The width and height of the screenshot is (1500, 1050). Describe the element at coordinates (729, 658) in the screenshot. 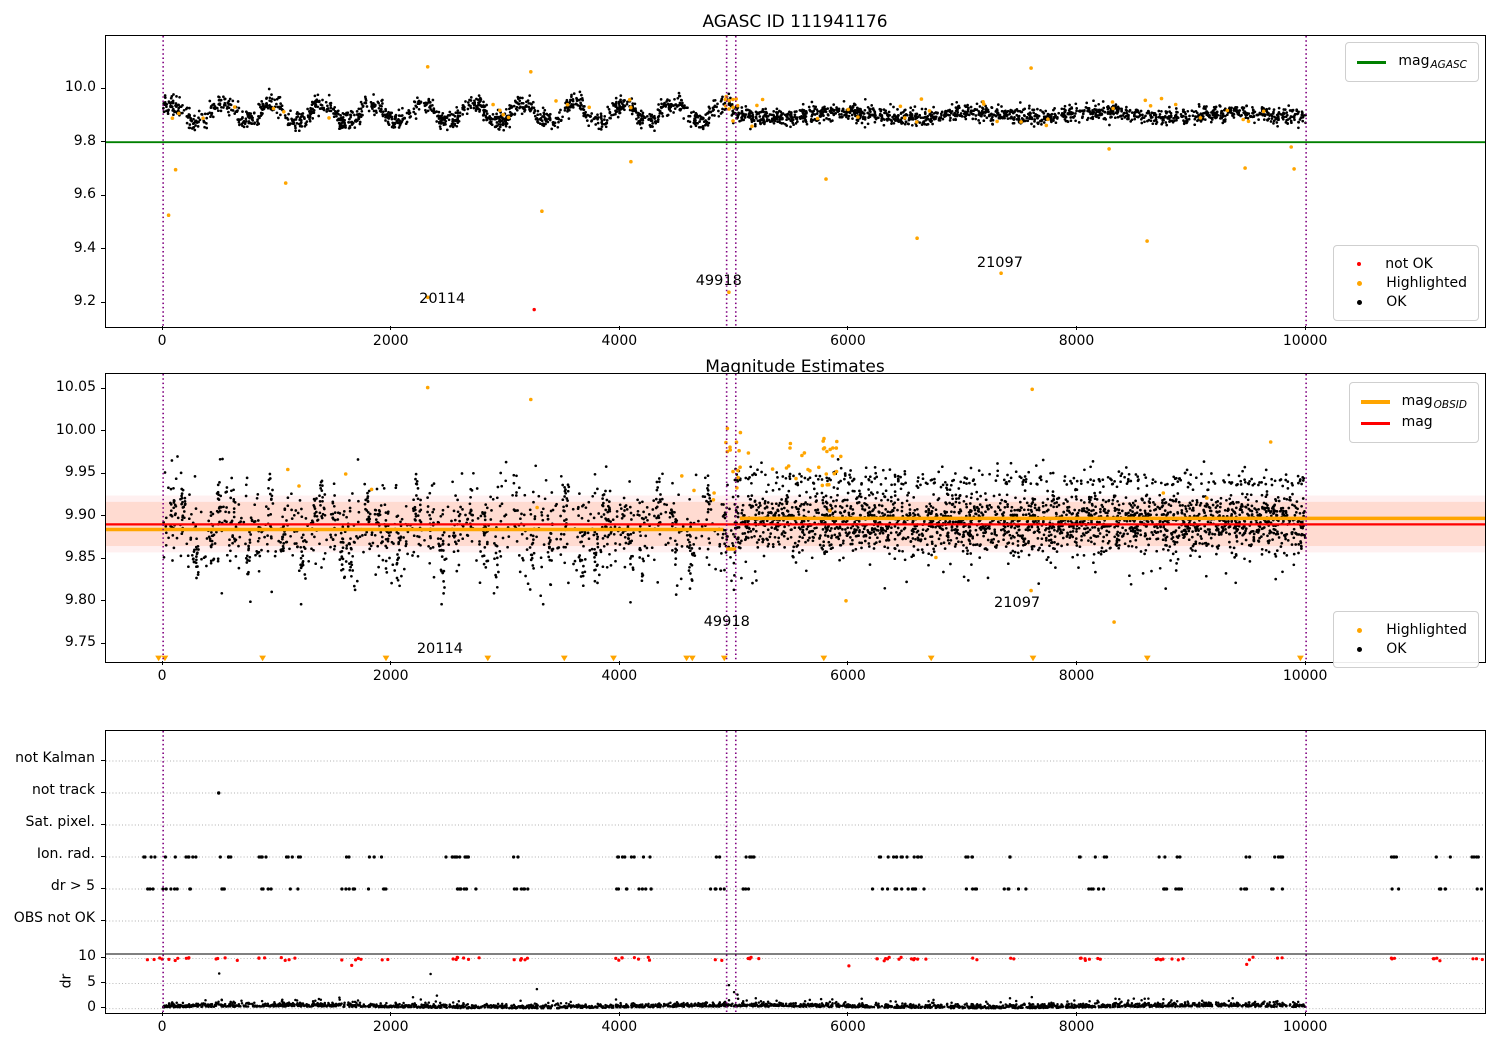

I see `clipped-low-triangles` at that location.